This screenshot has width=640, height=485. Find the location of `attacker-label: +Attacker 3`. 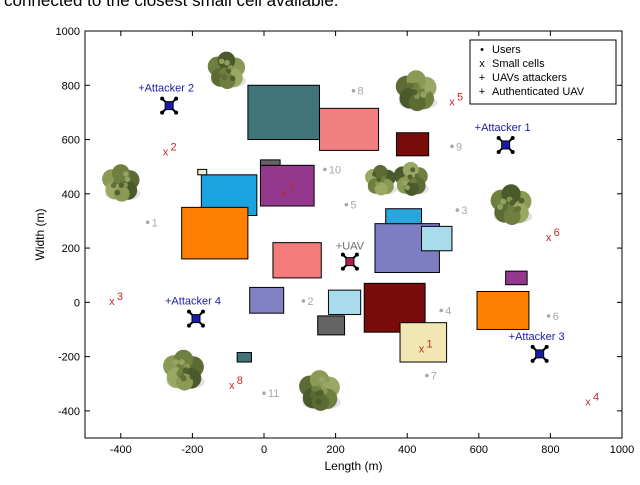

attacker-label: +Attacker 3 is located at coordinates (537, 337).